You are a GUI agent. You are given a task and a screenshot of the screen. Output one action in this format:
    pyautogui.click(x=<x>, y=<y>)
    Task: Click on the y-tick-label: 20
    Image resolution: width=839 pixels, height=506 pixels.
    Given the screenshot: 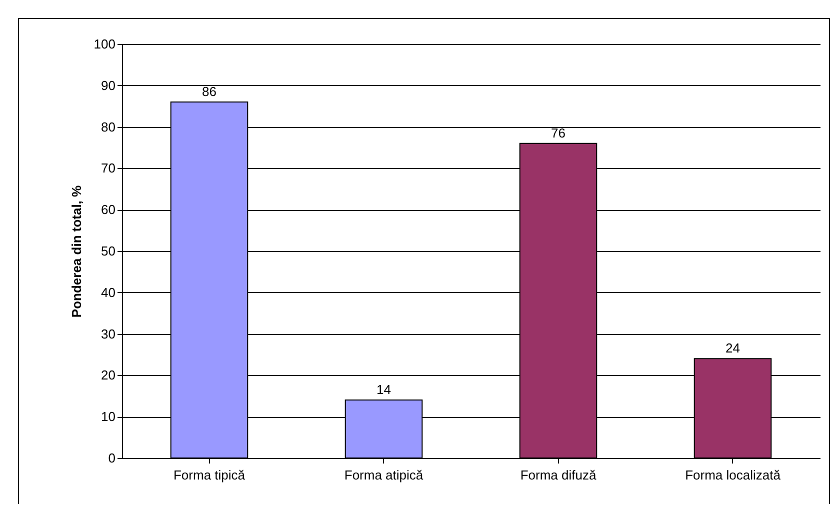 What is the action you would take?
    pyautogui.click(x=108, y=375)
    